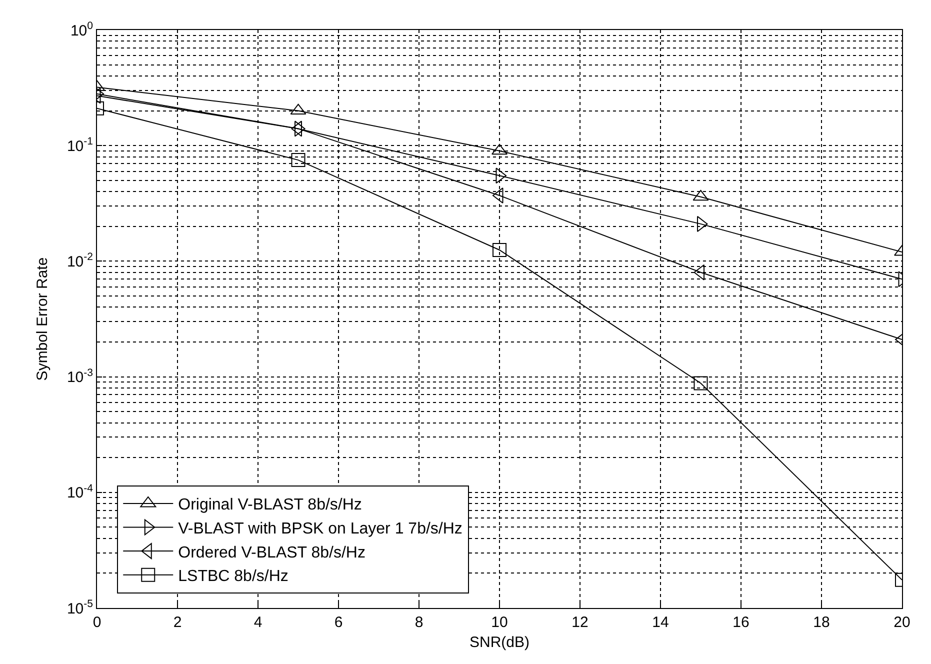 This screenshot has width=931, height=664. I want to click on y-tick-label: 10$^{-1}$, so click(80, 145).